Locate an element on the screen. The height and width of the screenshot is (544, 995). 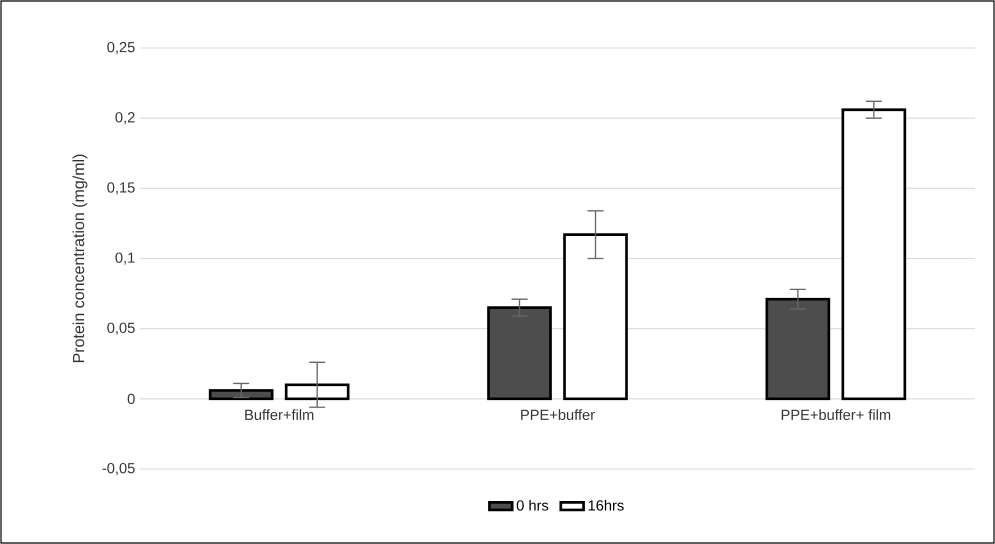
y-tick-label: 0,25 is located at coordinates (121, 48).